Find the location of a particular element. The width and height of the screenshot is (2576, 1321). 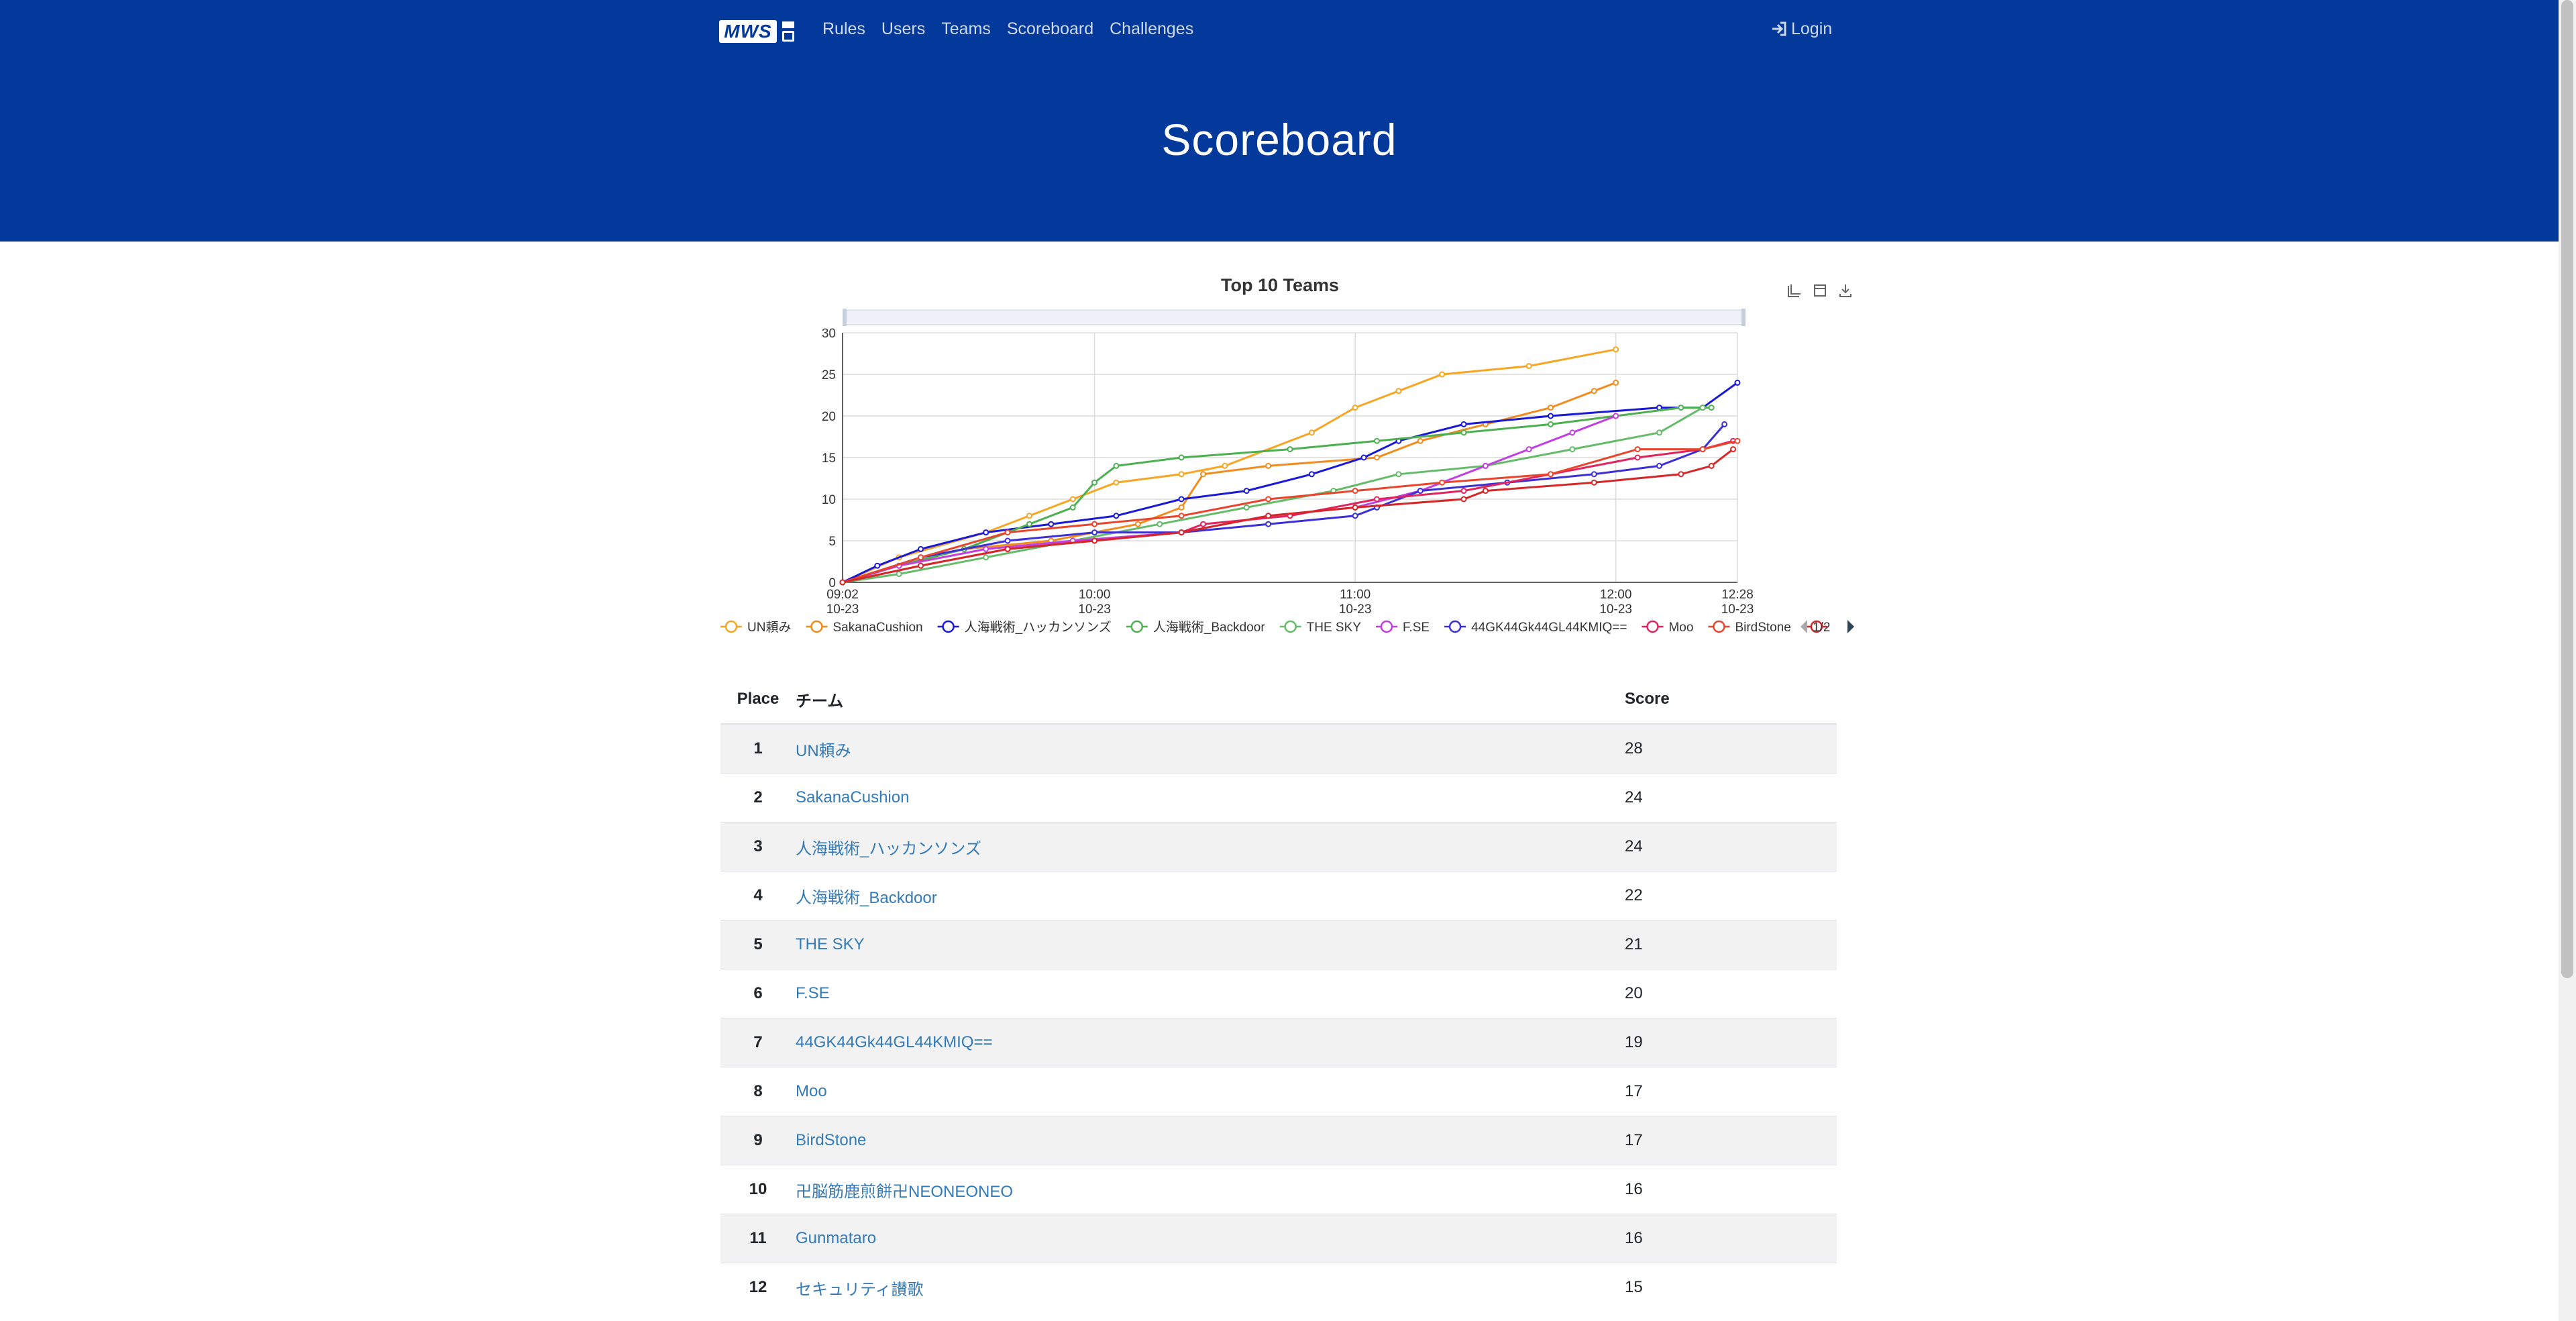

nav-rules: Rules is located at coordinates (843, 28).